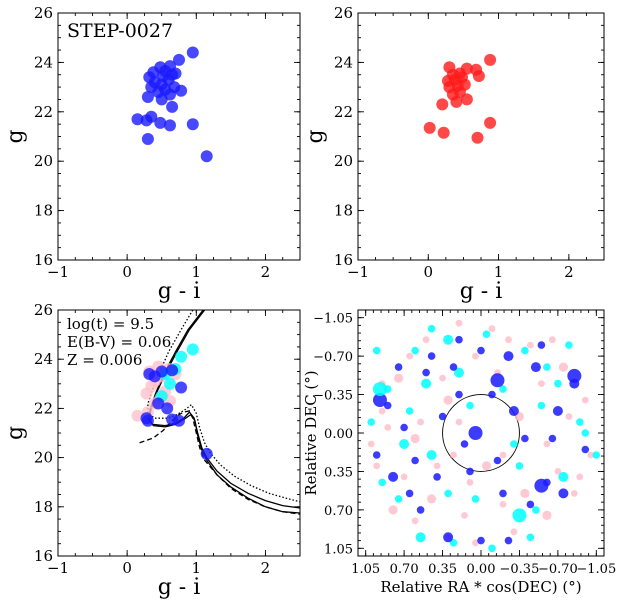  Describe the element at coordinates (358, 272) in the screenshot. I see `x-tick-label: −1` at that location.